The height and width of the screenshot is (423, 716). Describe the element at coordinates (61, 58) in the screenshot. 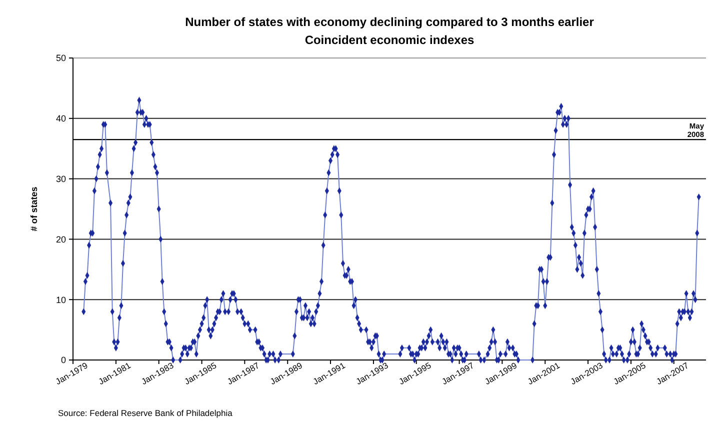

I see `y-tick-label: 50` at that location.